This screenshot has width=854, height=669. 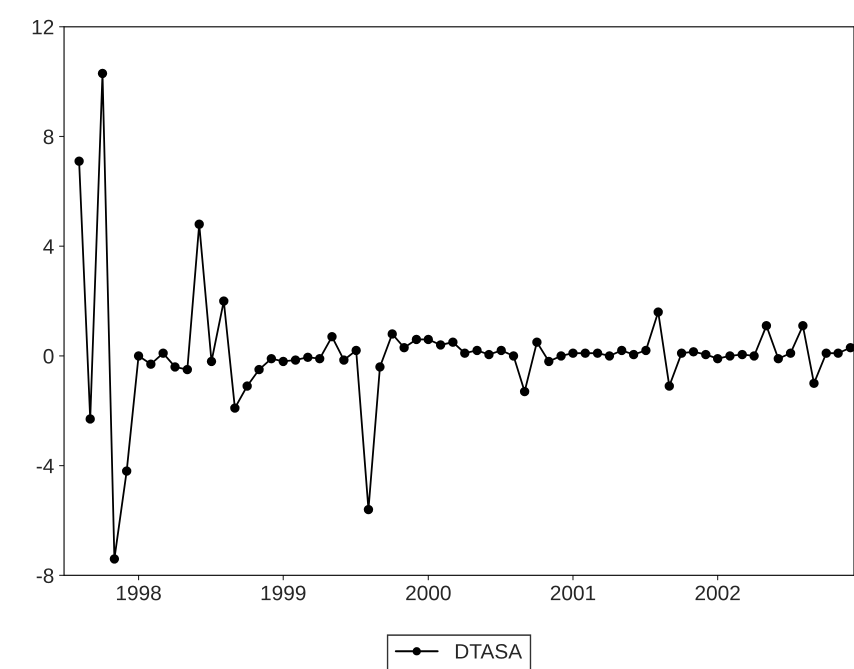 I want to click on x-tick-label: 2000, so click(x=428, y=593).